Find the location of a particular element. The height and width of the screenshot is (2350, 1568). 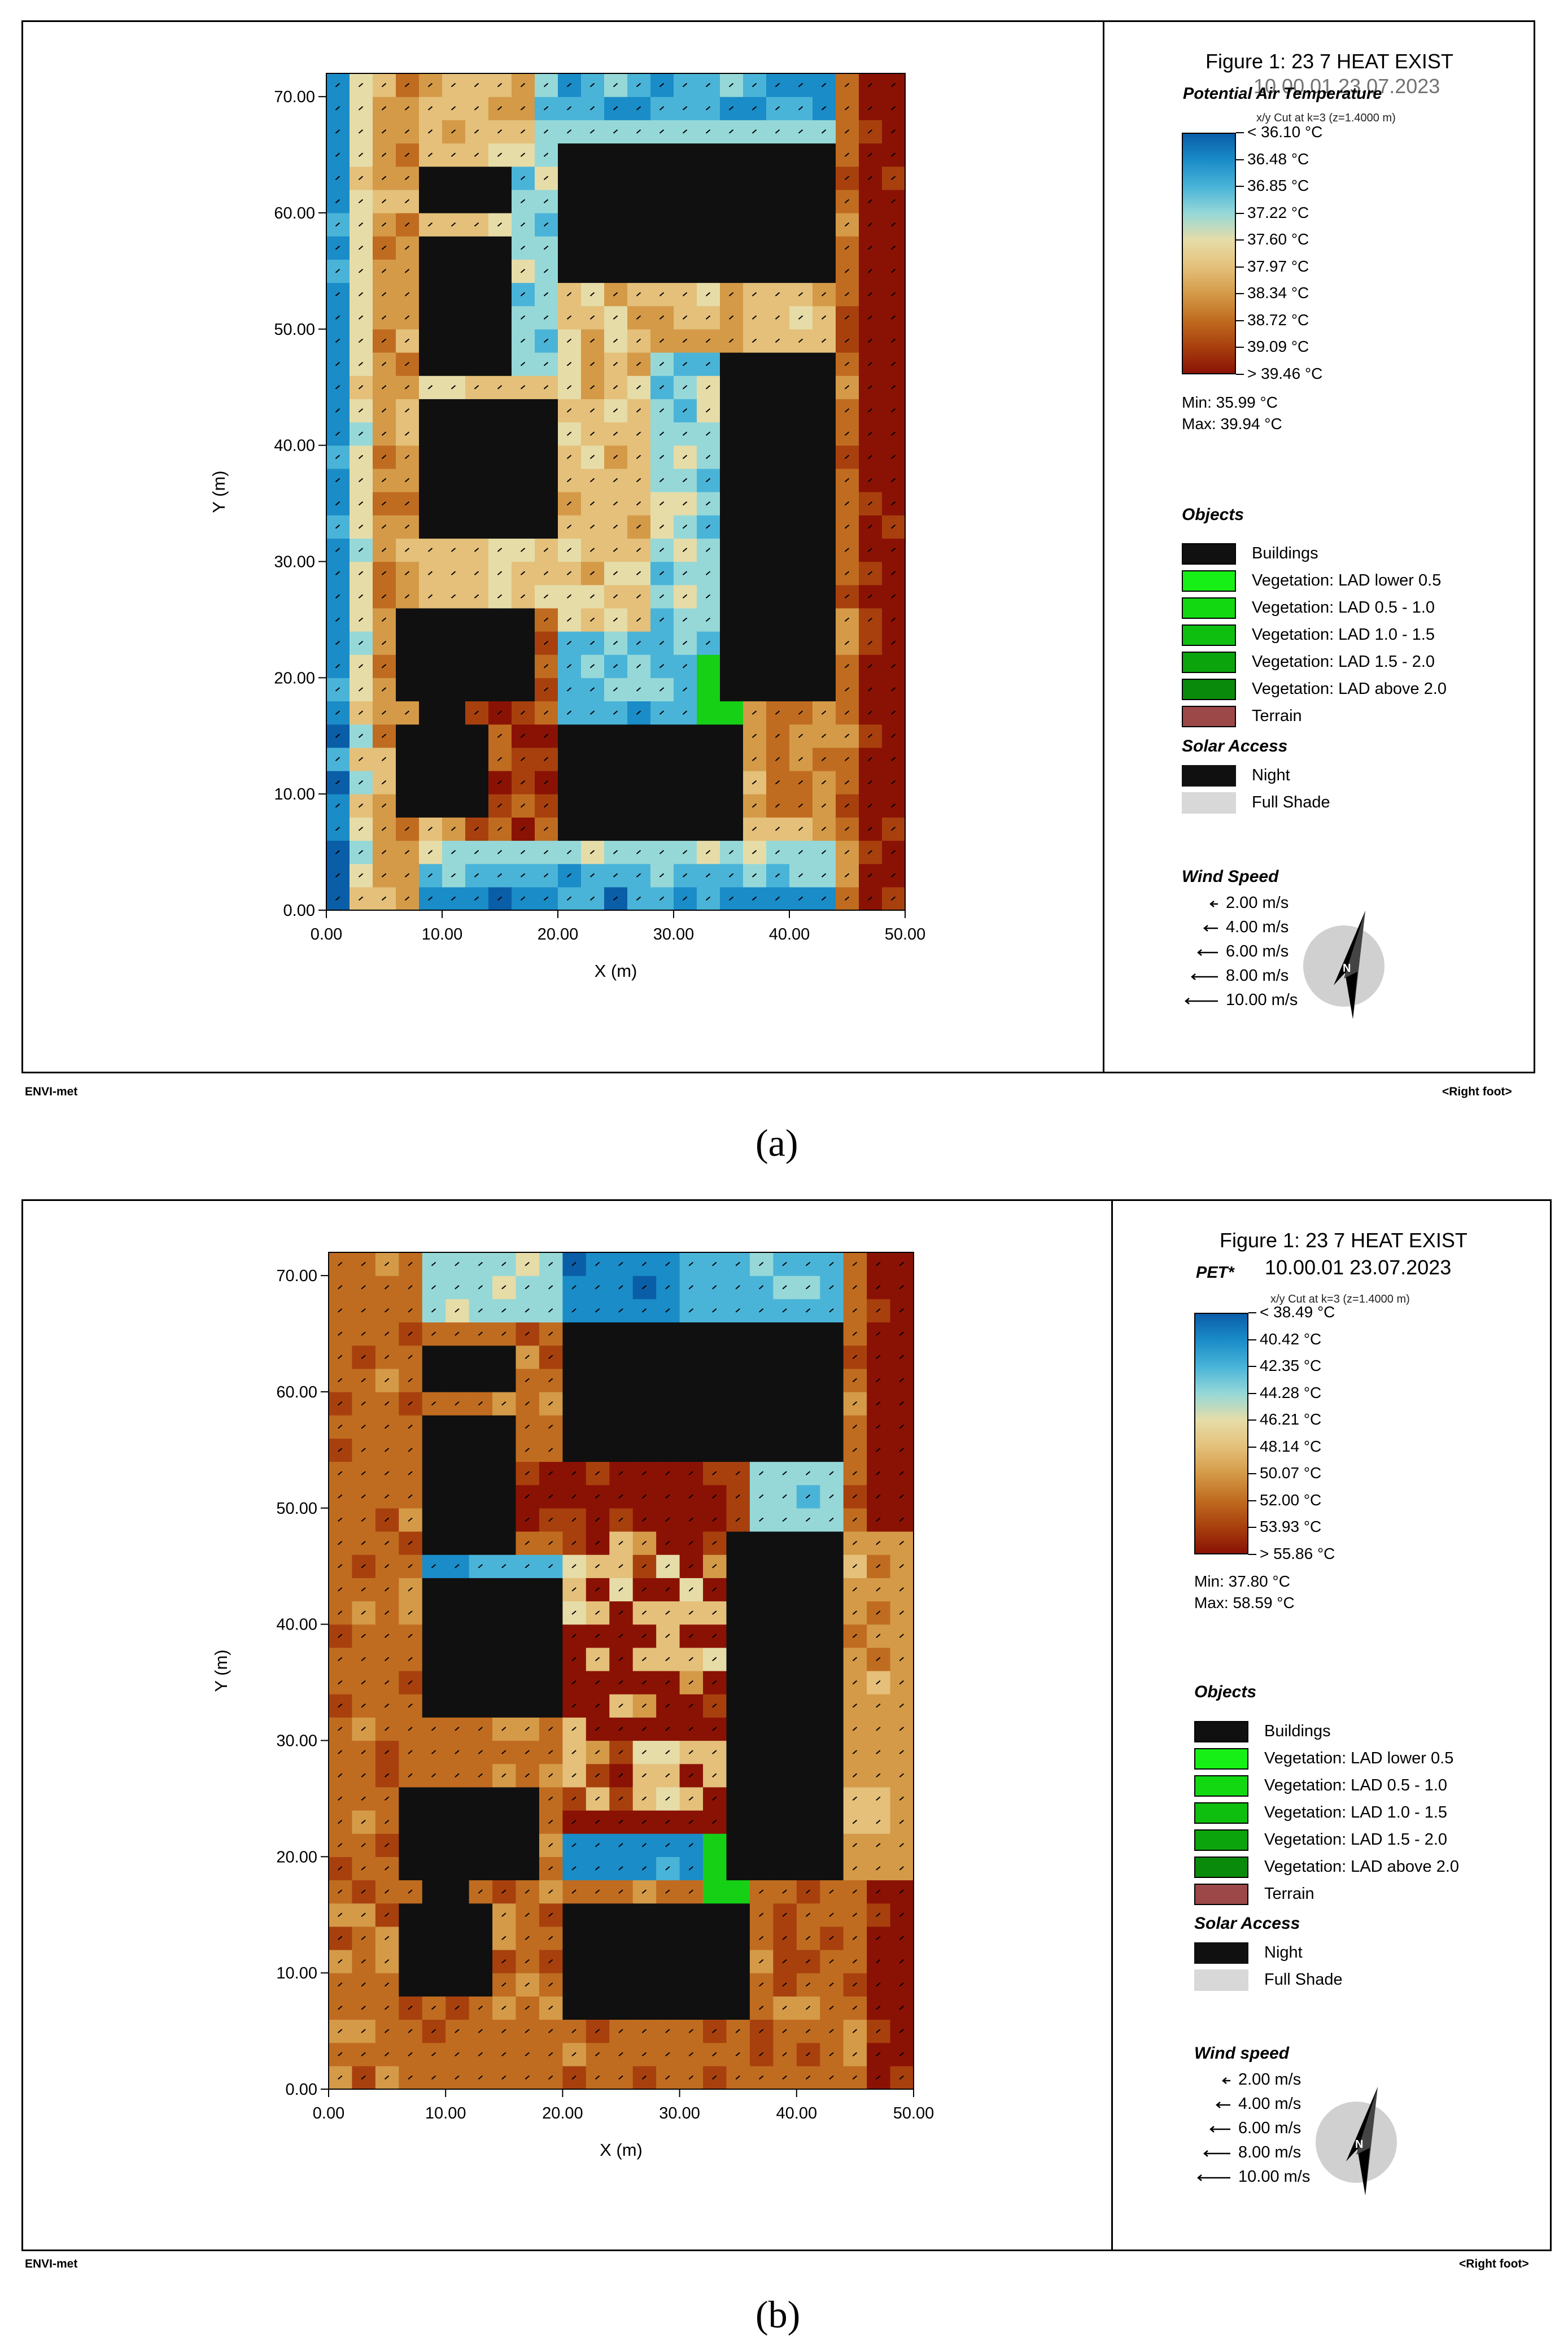

panel-a-figure-title: Figure 1: 23 7 HEAT EXIST is located at coordinates (1329, 61).